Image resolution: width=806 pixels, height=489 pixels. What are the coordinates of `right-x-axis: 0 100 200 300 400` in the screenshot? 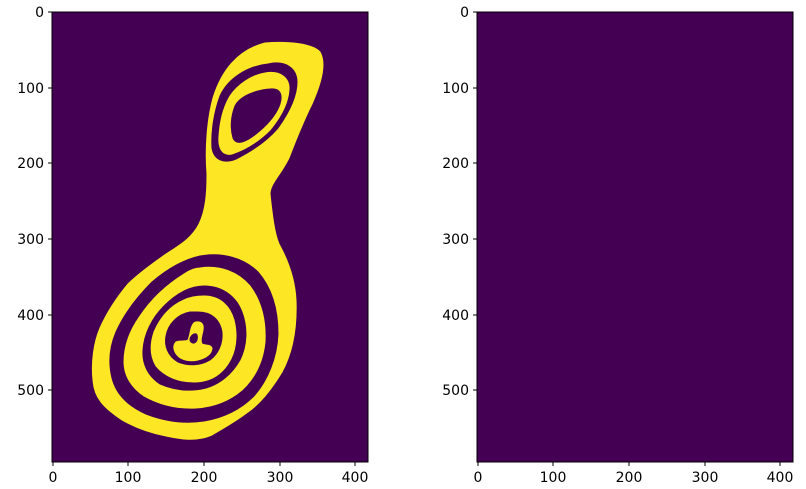 It's located at (634, 474).